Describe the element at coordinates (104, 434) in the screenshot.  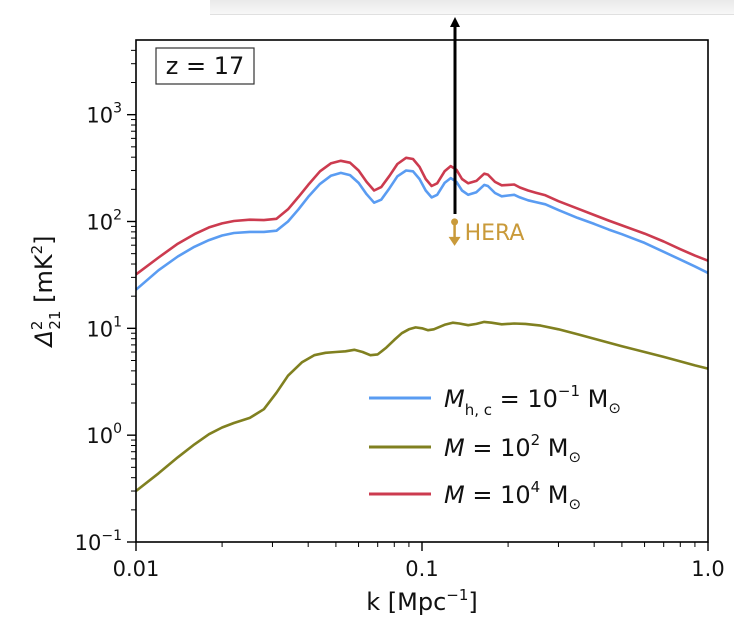
I see `y-tick-label: 10⁰` at that location.